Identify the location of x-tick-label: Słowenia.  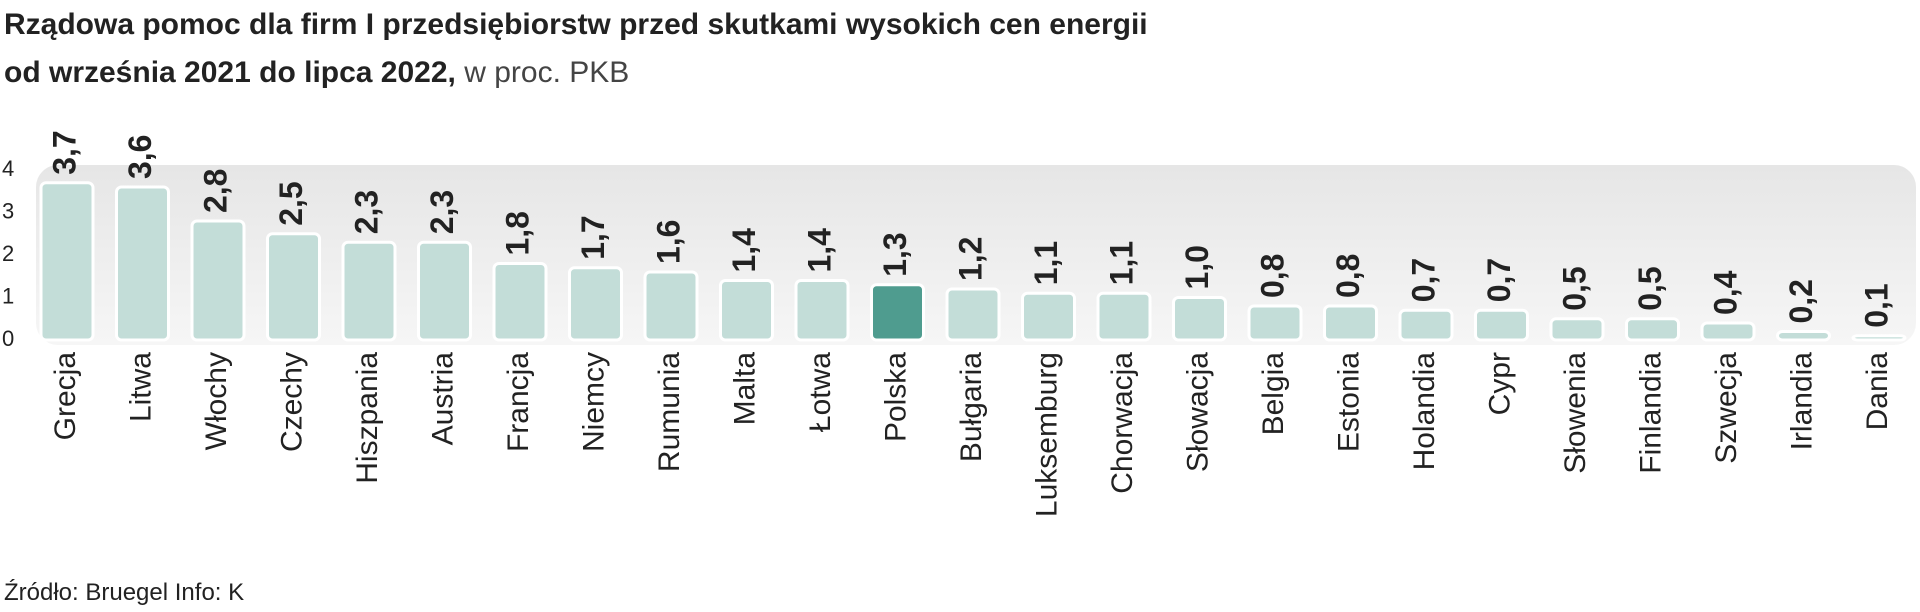
(1575, 413).